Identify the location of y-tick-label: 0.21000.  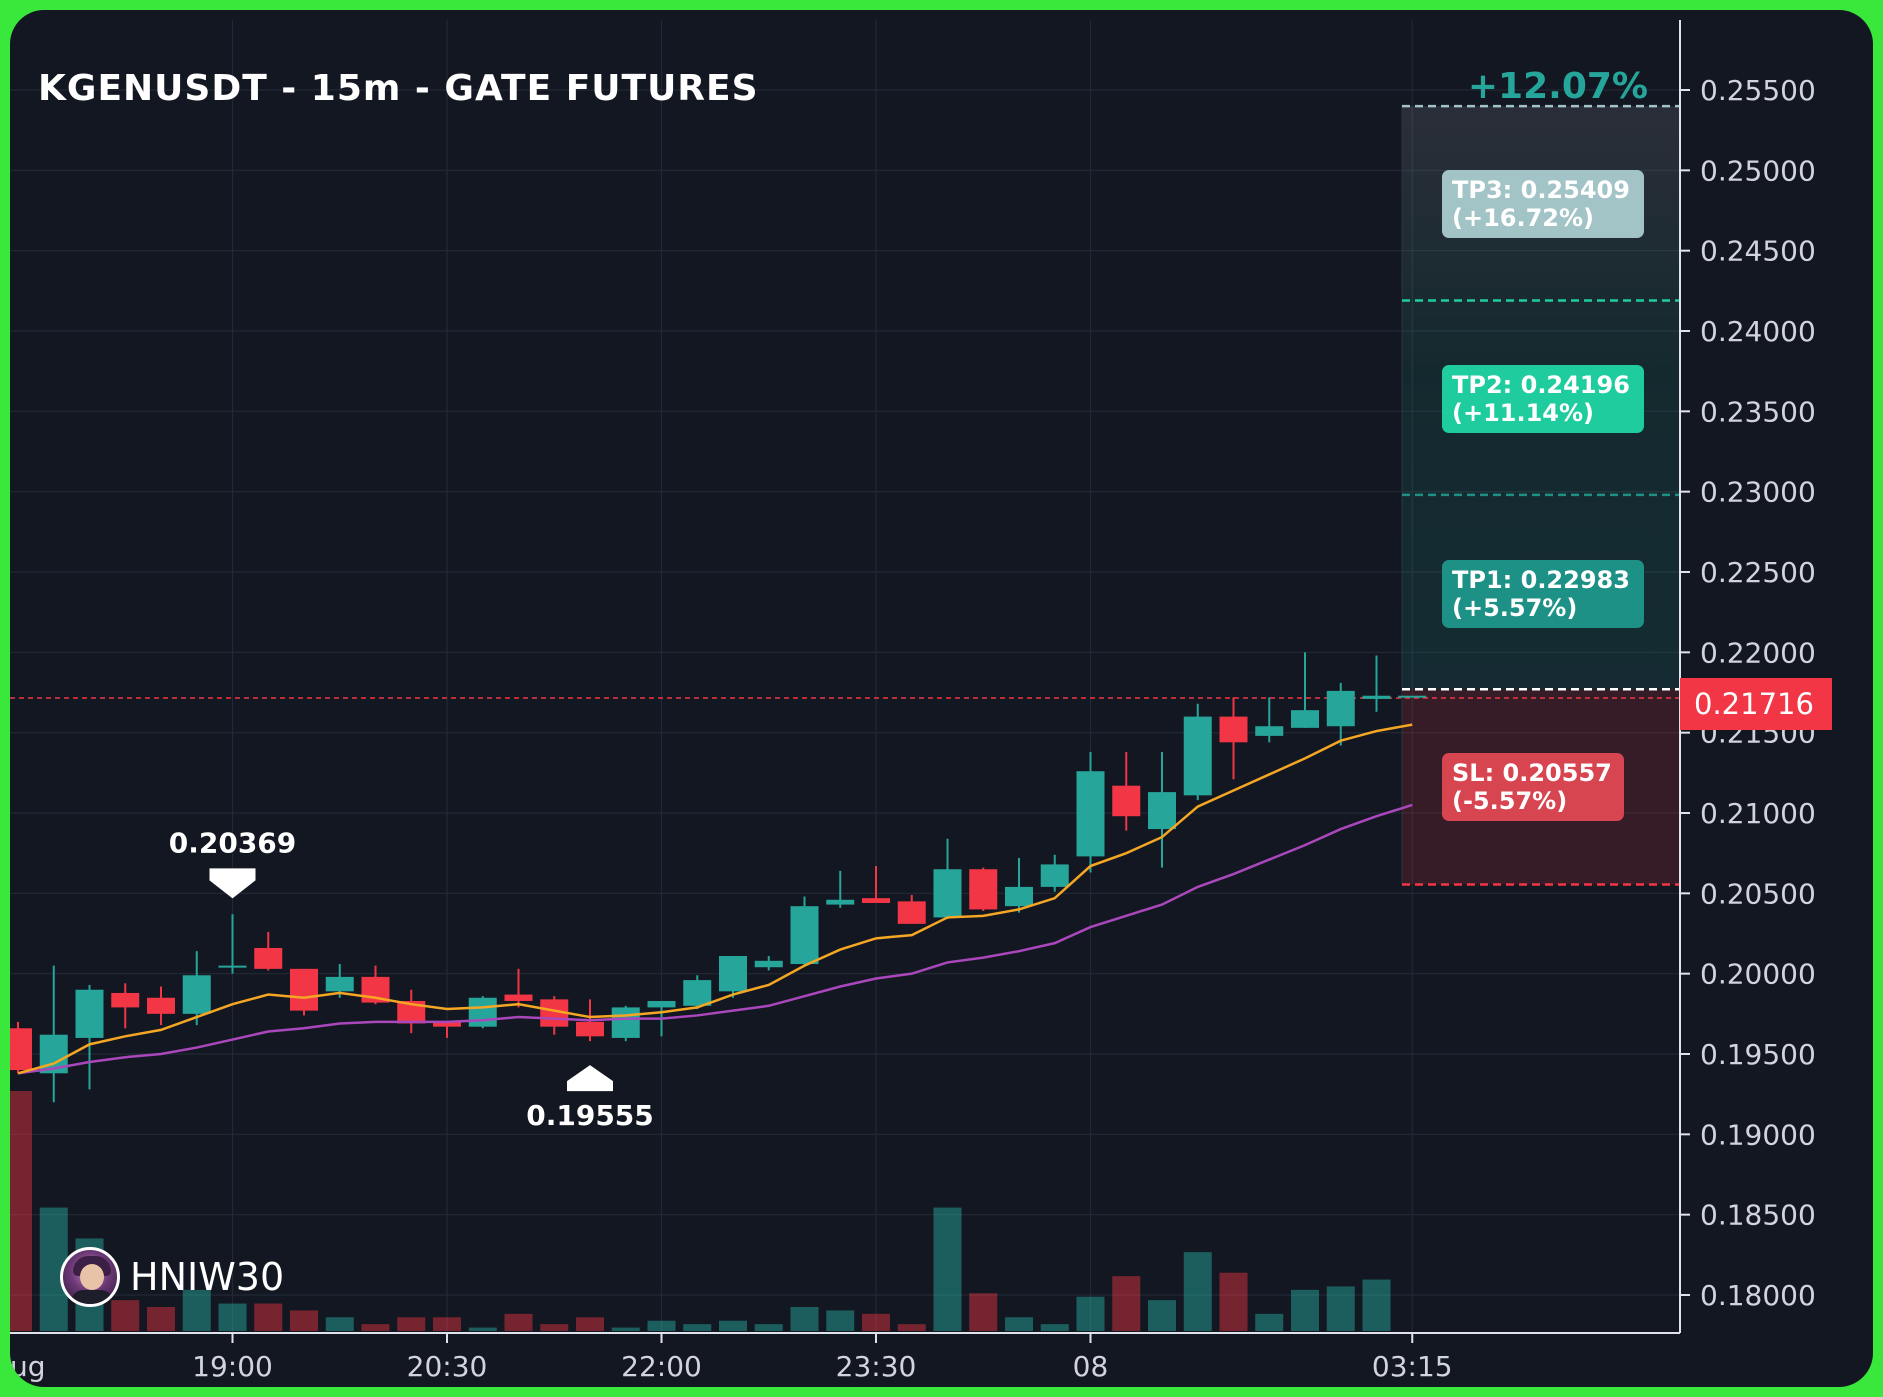
(1758, 813).